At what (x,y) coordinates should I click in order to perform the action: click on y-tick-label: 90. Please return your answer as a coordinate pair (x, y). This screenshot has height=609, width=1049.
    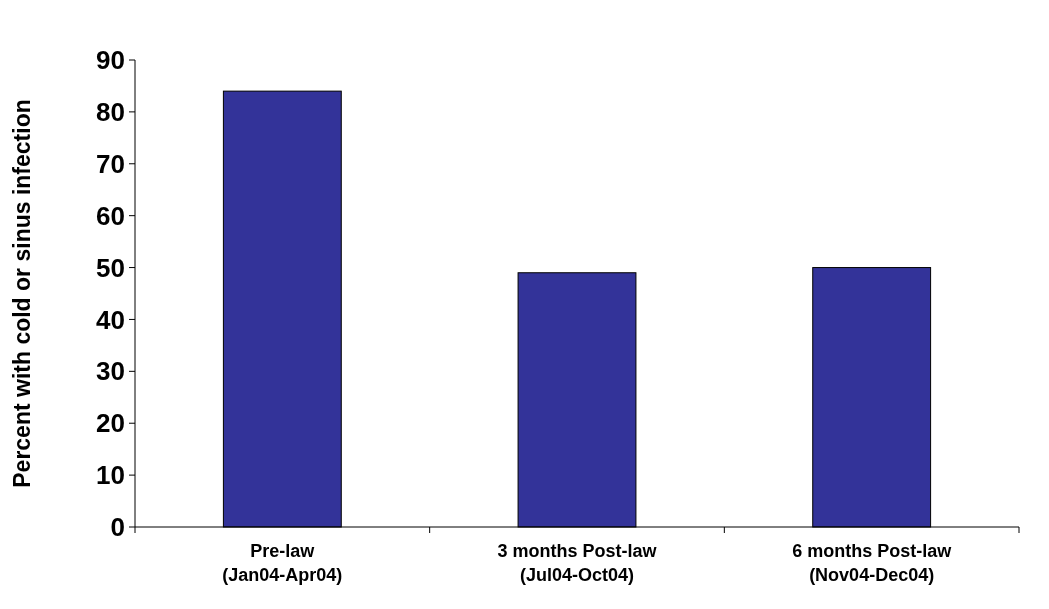
    Looking at the image, I should click on (110, 60).